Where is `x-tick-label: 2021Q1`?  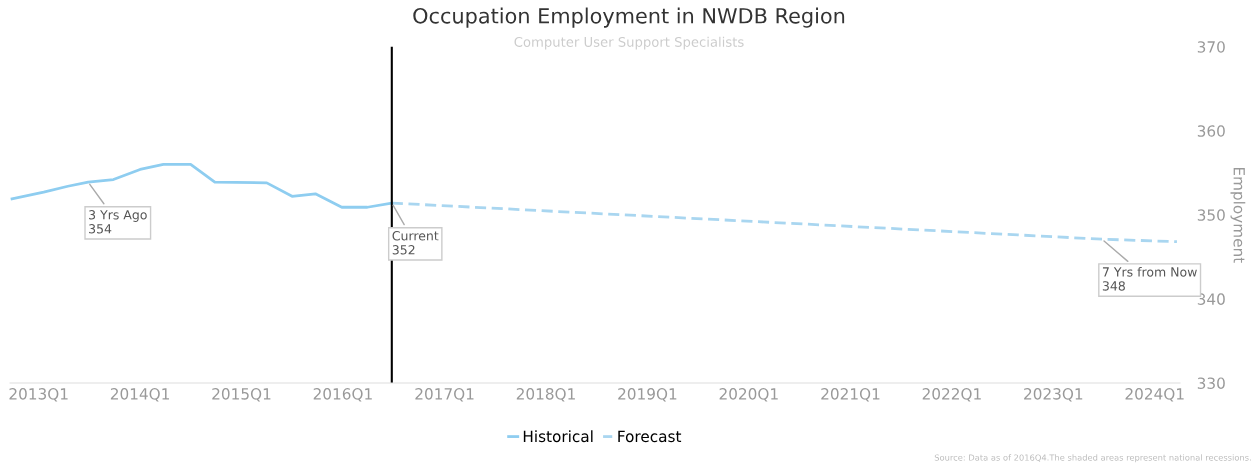 x-tick-label: 2021Q1 is located at coordinates (850, 395).